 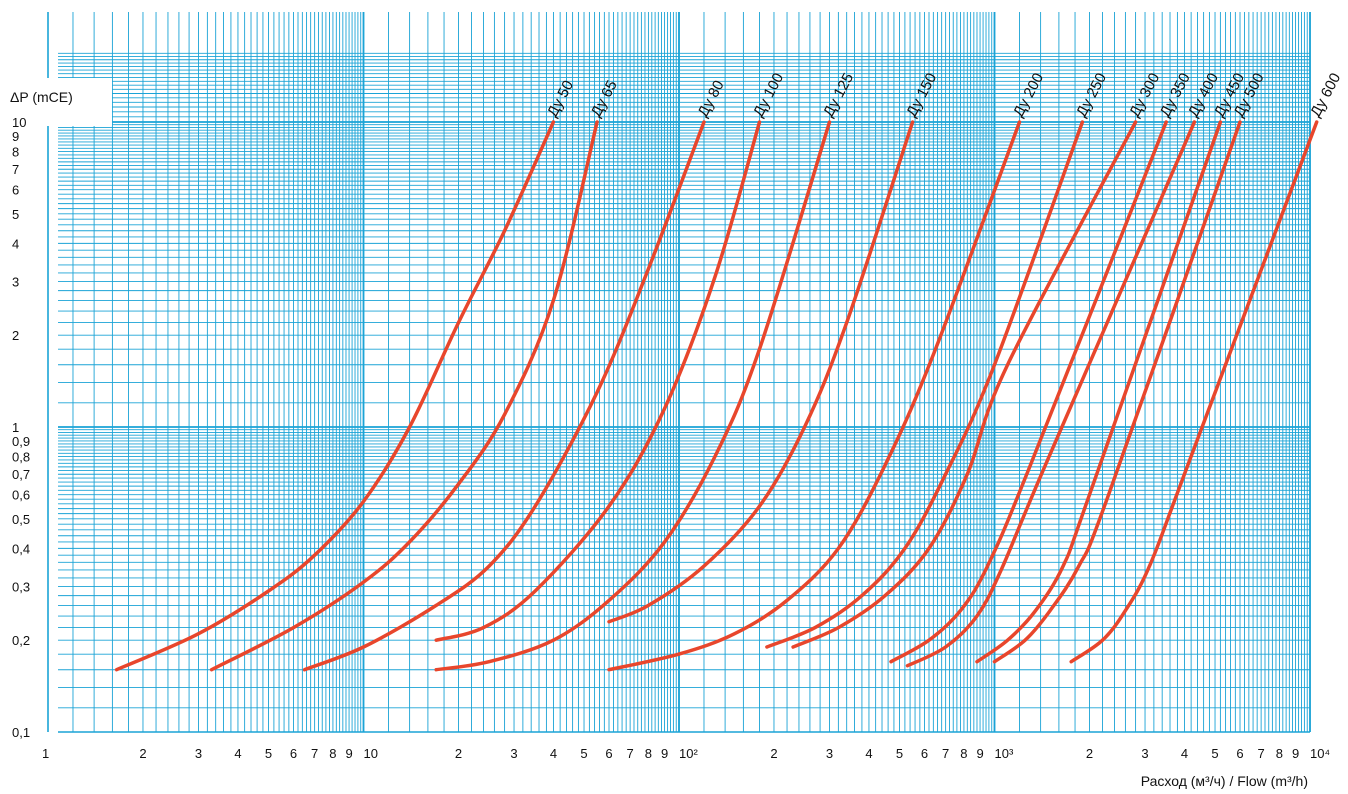 What do you see at coordinates (15, 136) in the screenshot?
I see `y-tick-label: 9` at bounding box center [15, 136].